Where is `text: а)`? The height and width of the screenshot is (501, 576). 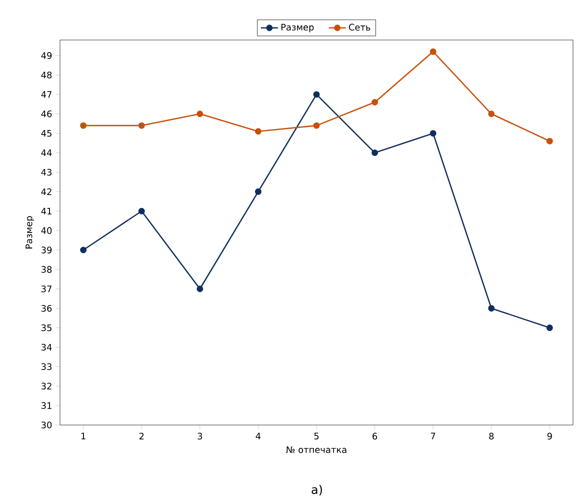
text: а) is located at coordinates (317, 490).